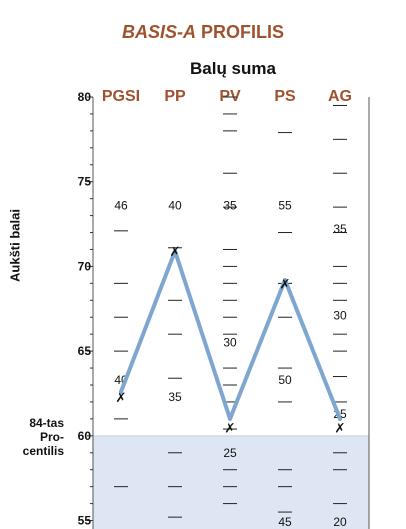 The image size is (406, 529). I want to click on raw-score-label: 25, so click(230, 453).